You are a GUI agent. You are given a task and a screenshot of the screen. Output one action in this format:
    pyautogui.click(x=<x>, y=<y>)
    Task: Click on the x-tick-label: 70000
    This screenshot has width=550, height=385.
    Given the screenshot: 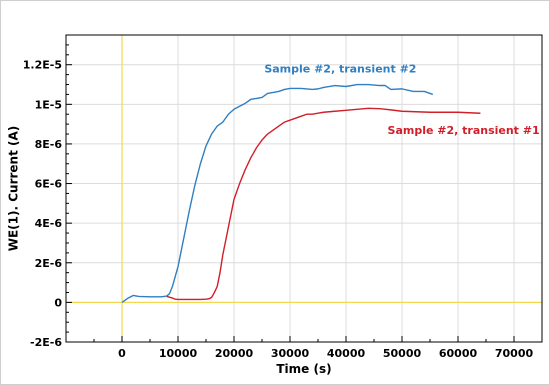 What is the action you would take?
    pyautogui.click(x=514, y=353)
    